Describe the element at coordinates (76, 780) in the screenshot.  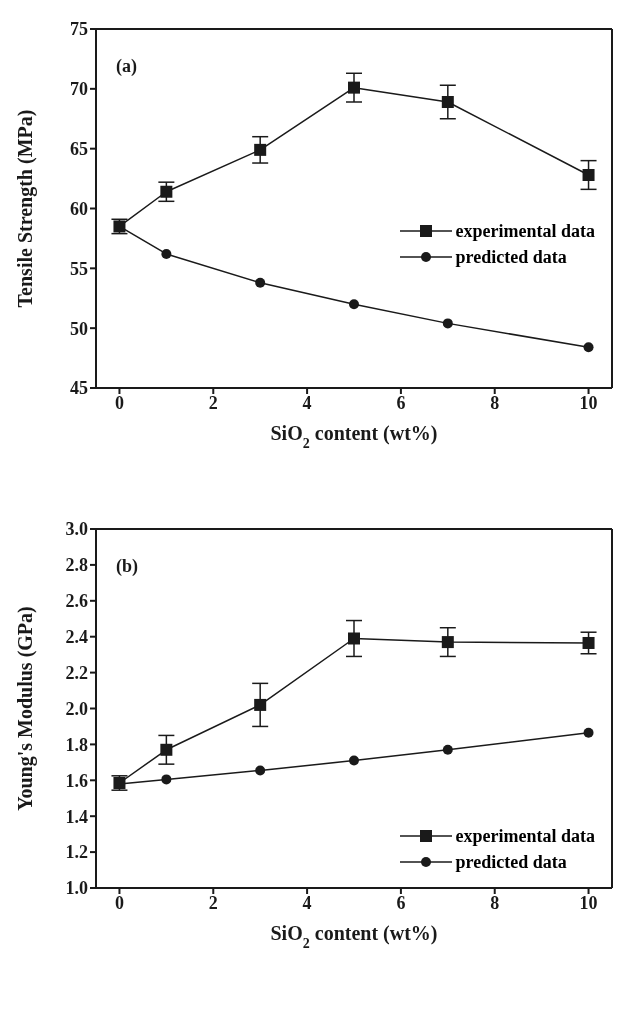
I see `y-tick-label: 1.6` at that location.